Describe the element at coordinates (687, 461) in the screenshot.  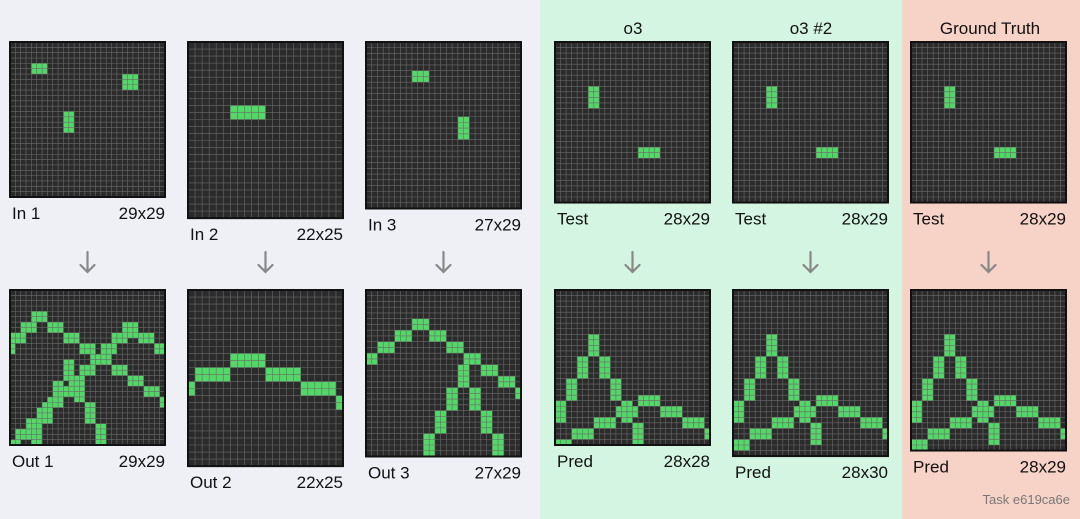
I see `grid-size: 28x28` at that location.